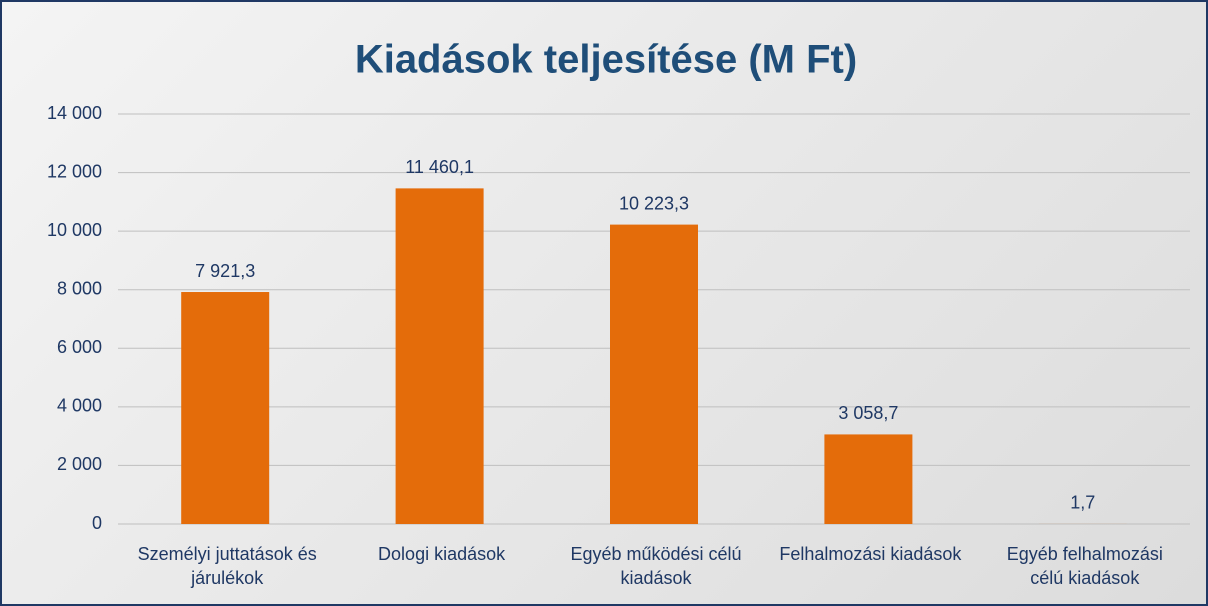  Describe the element at coordinates (79, 406) in the screenshot. I see `y-tick-label: 4 000` at that location.